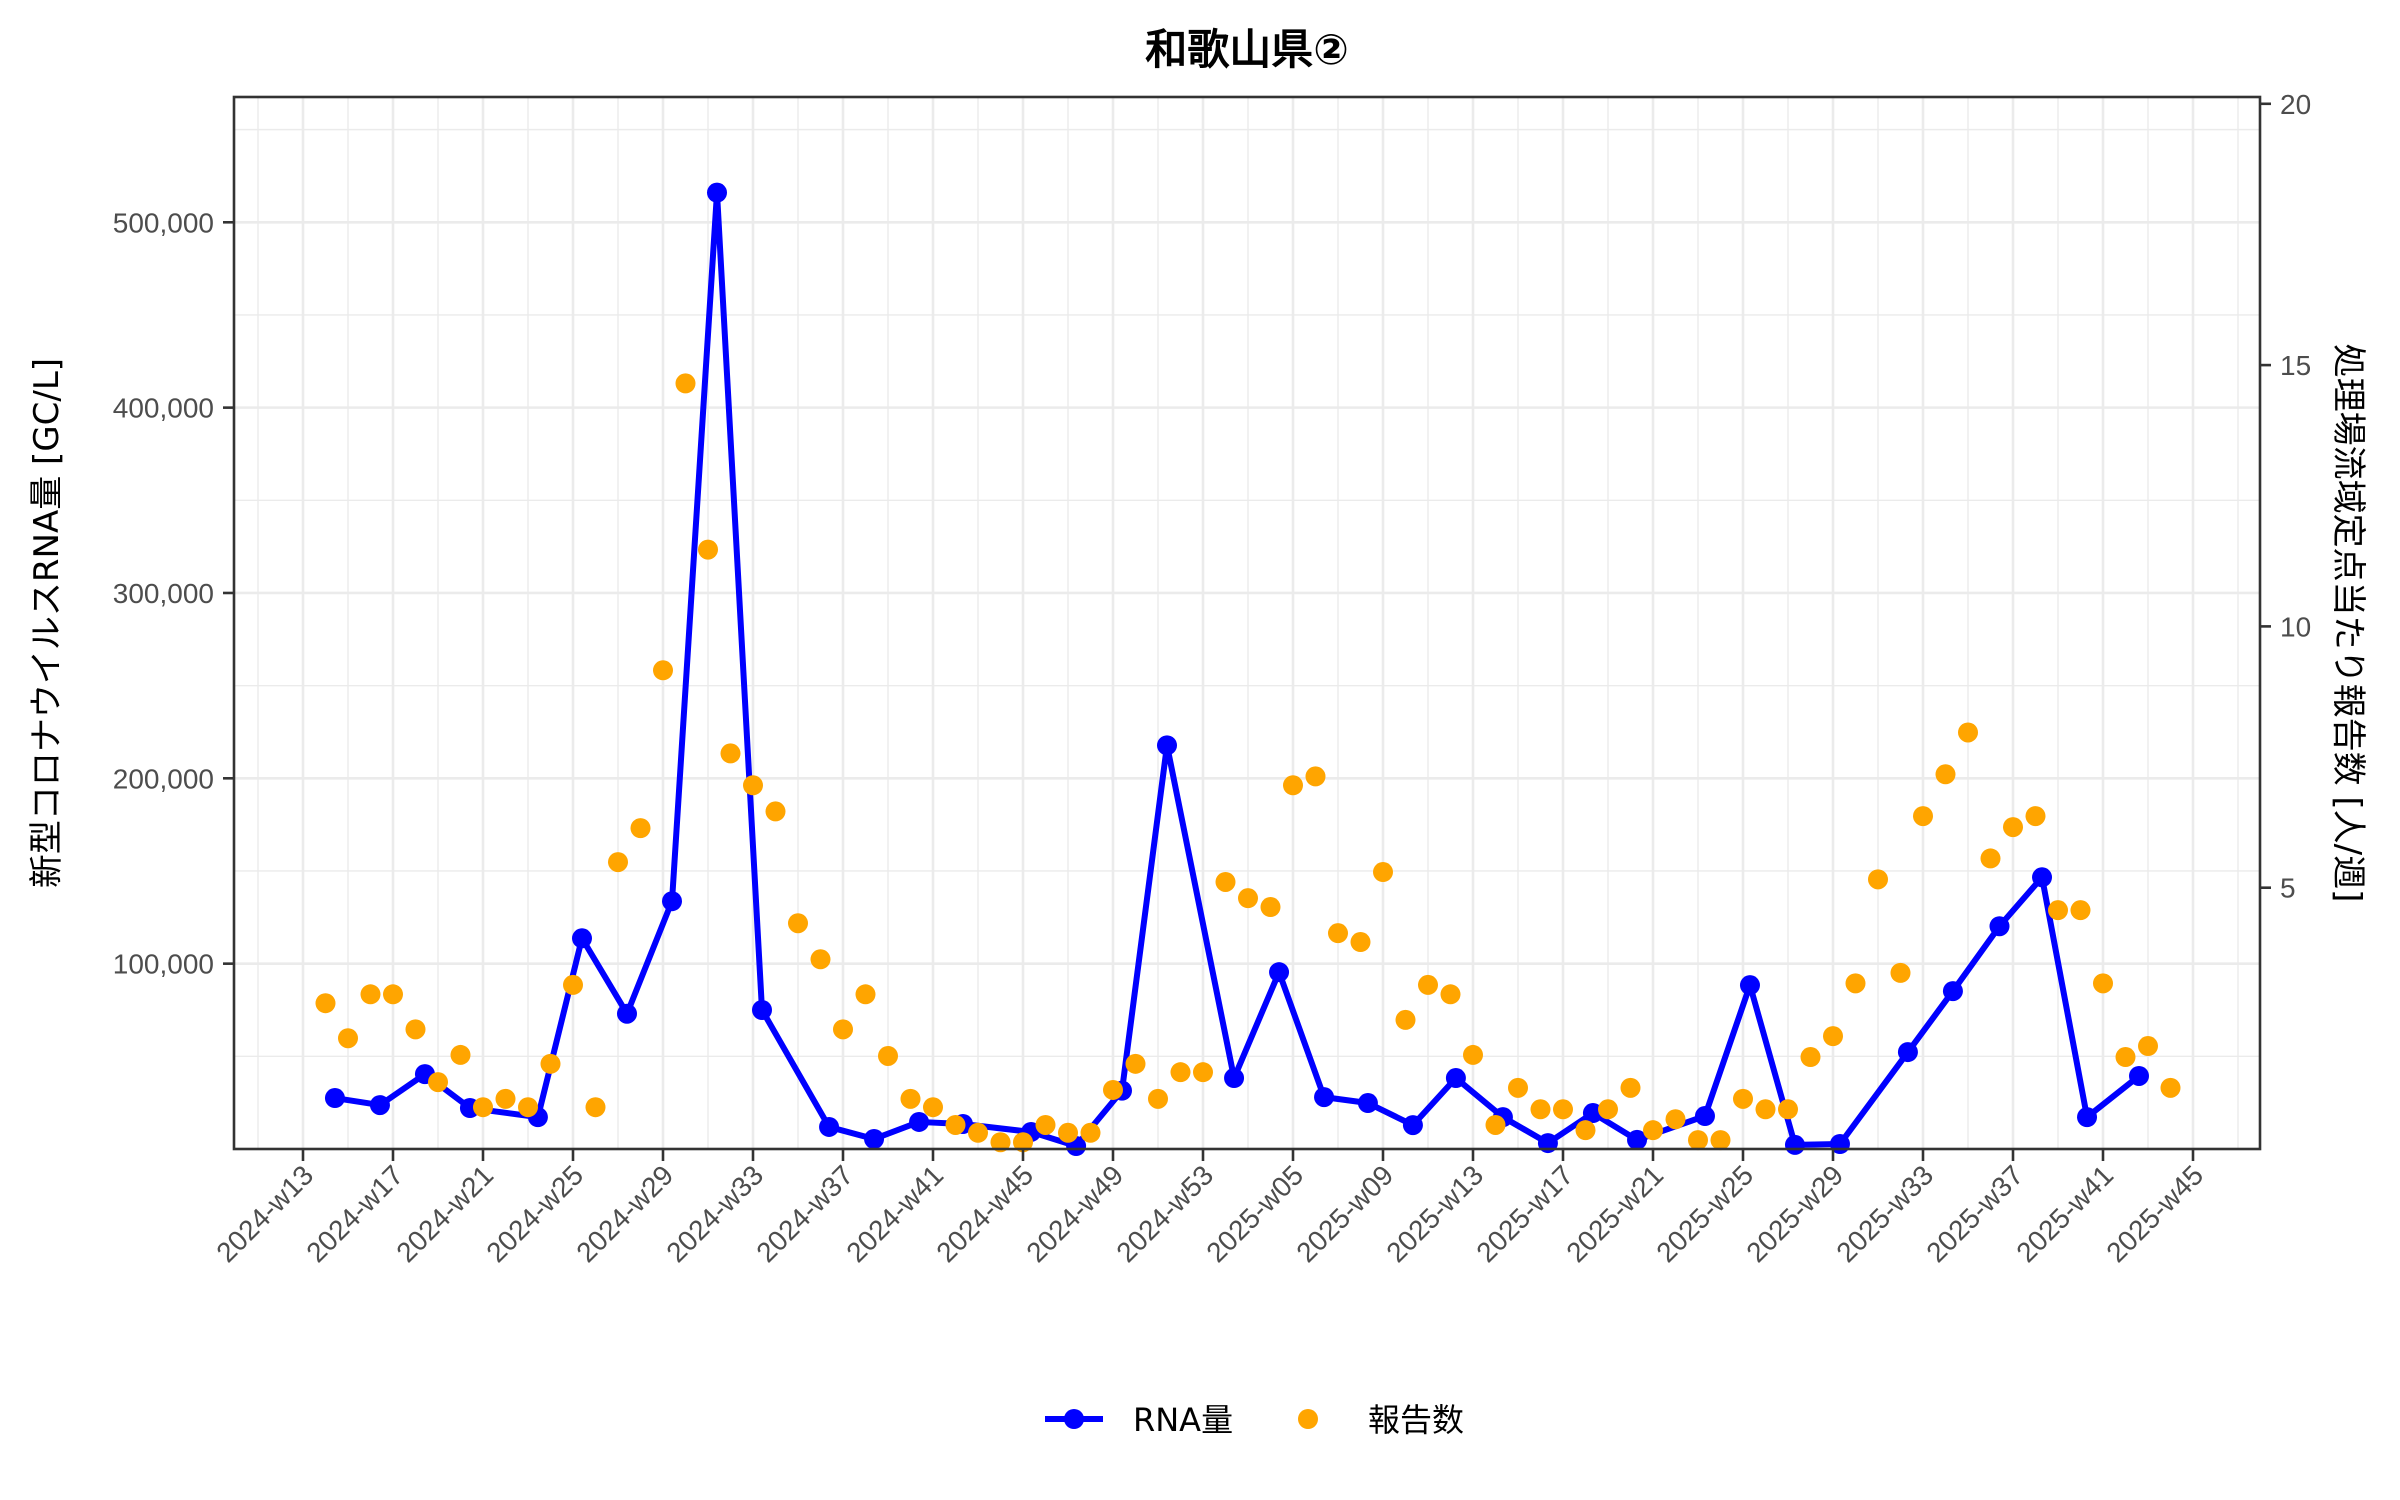  What do you see at coordinates (1884, 1213) in the screenshot?
I see `x-tick-label: 2025-w33` at bounding box center [1884, 1213].